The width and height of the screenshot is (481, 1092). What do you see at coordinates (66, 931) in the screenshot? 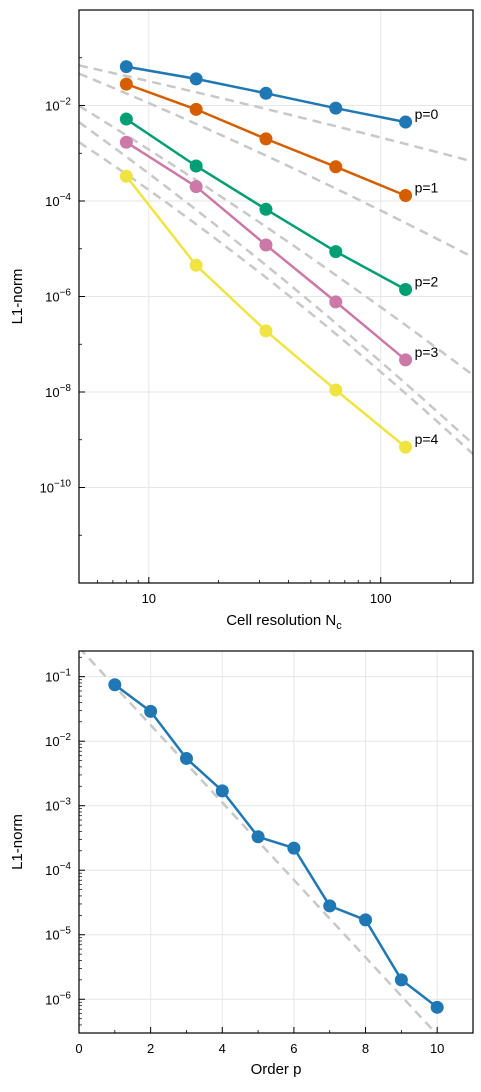
I see `y-tick-exponent: −5` at bounding box center [66, 931].